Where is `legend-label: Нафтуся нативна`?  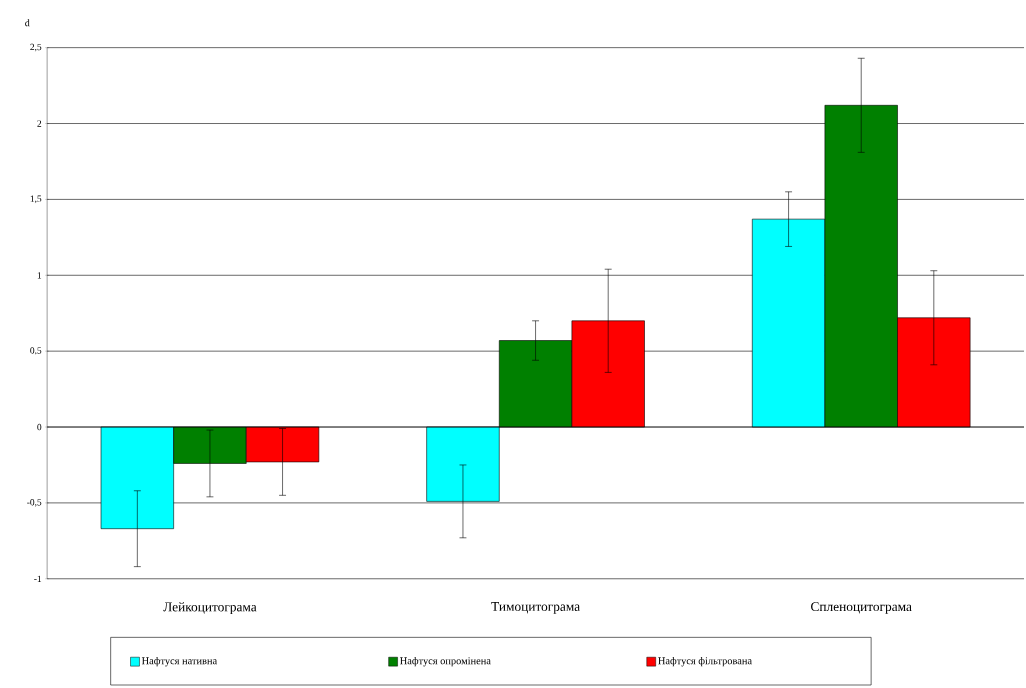
legend-label: Нафтуся нативна is located at coordinates (179, 661).